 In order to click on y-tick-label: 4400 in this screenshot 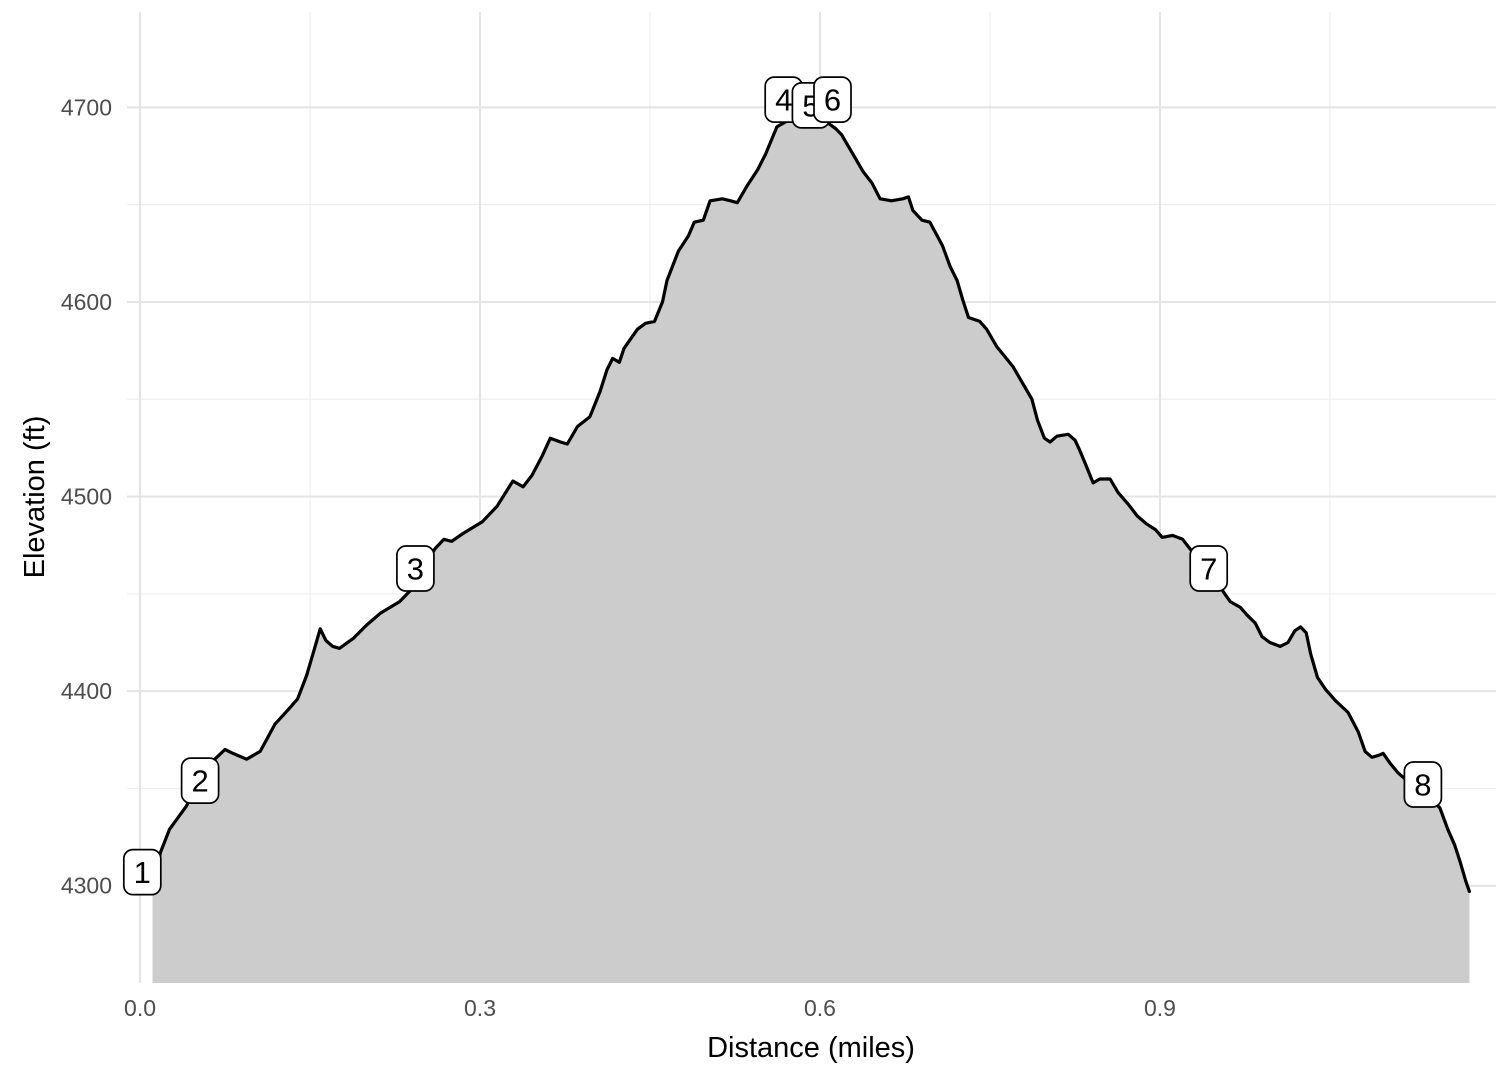, I will do `click(86, 691)`.